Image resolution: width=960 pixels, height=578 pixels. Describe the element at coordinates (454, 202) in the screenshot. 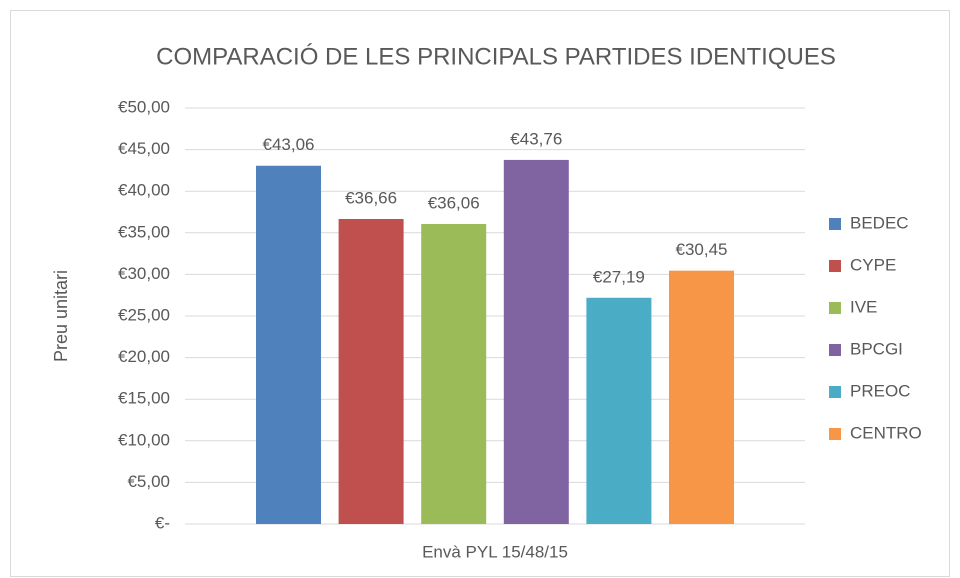

I see `data-label: €36,06` at that location.